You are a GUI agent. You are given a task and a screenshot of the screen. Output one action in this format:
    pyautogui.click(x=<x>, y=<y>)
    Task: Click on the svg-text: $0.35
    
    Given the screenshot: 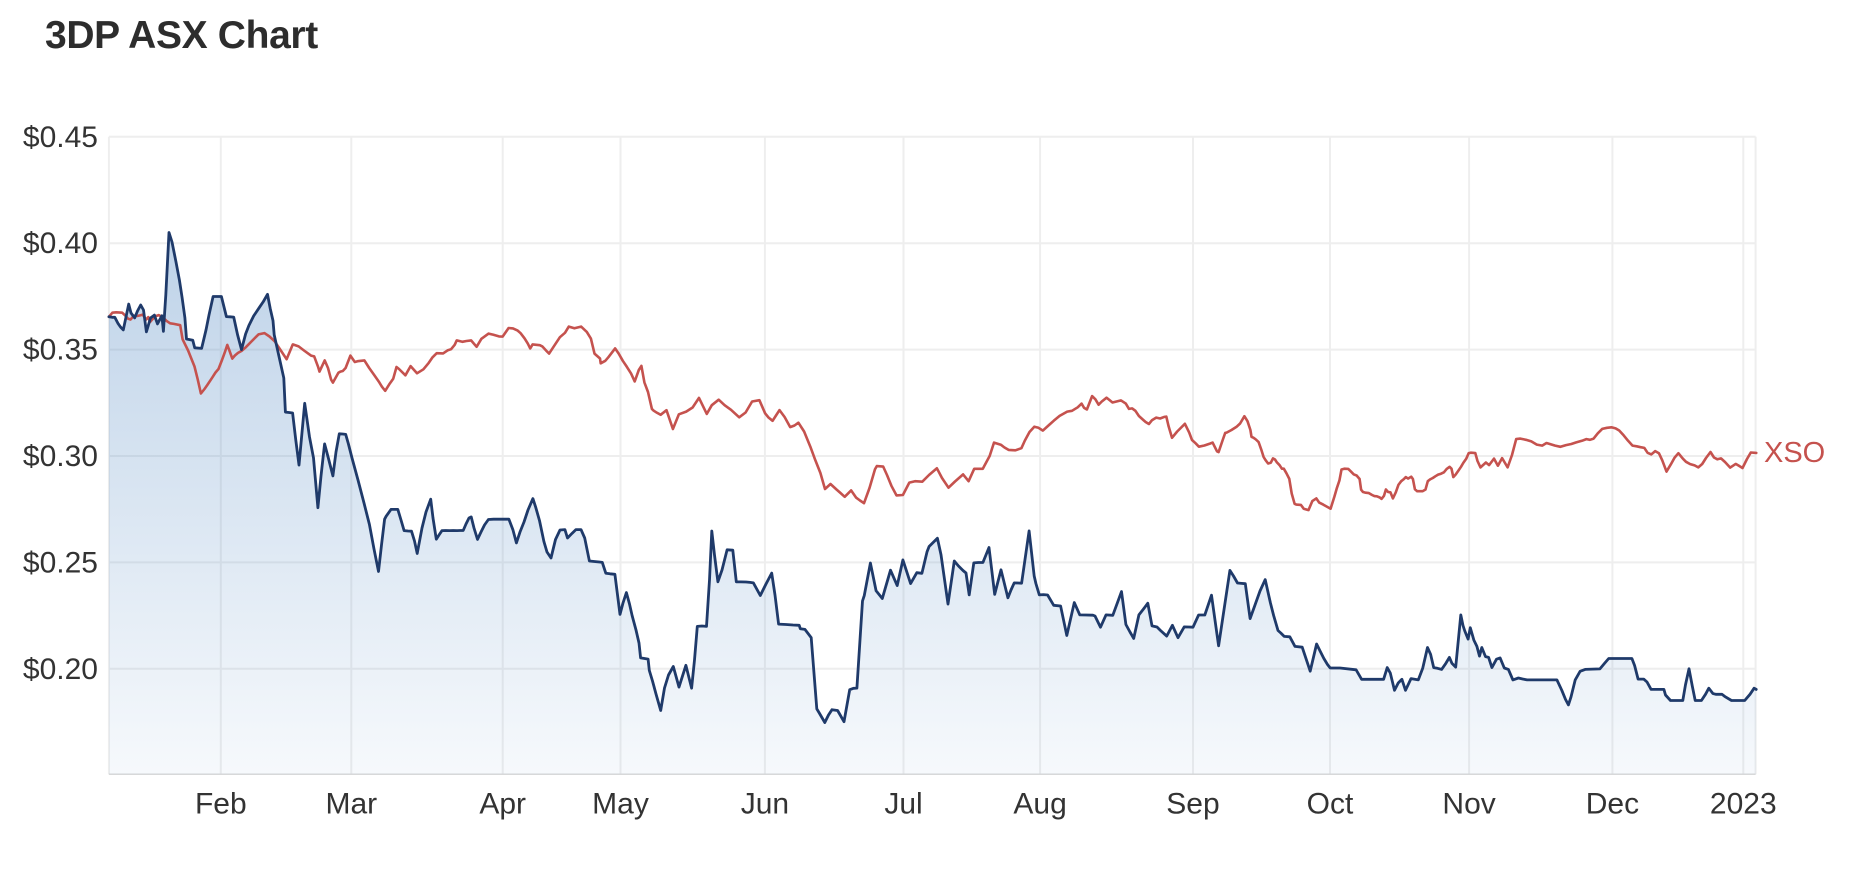 What is the action you would take?
    pyautogui.click(x=60, y=350)
    